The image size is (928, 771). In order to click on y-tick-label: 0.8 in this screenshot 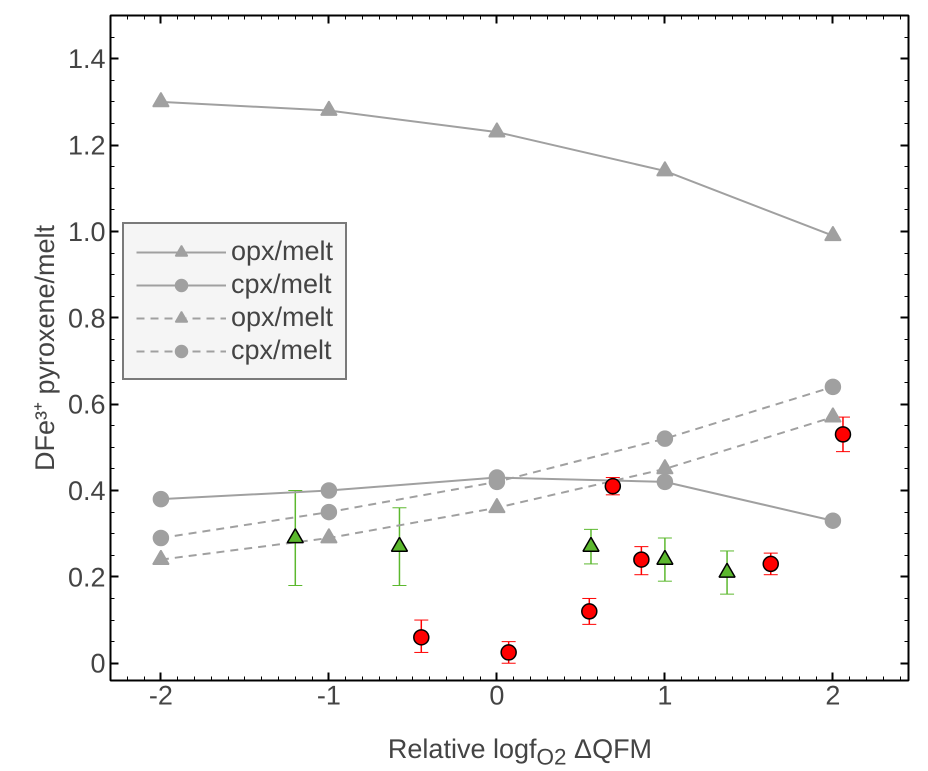, I will do `click(87, 318)`.